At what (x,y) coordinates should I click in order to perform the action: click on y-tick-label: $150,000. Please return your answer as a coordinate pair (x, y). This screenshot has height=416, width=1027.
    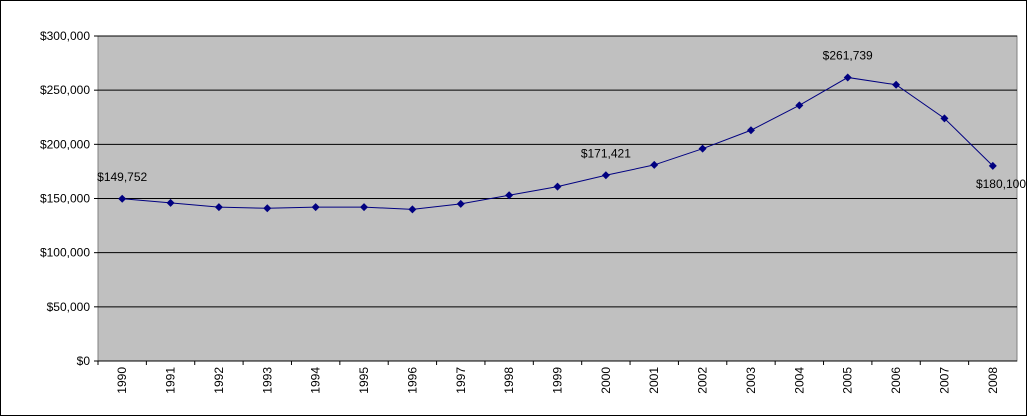
    Looking at the image, I should click on (65, 199).